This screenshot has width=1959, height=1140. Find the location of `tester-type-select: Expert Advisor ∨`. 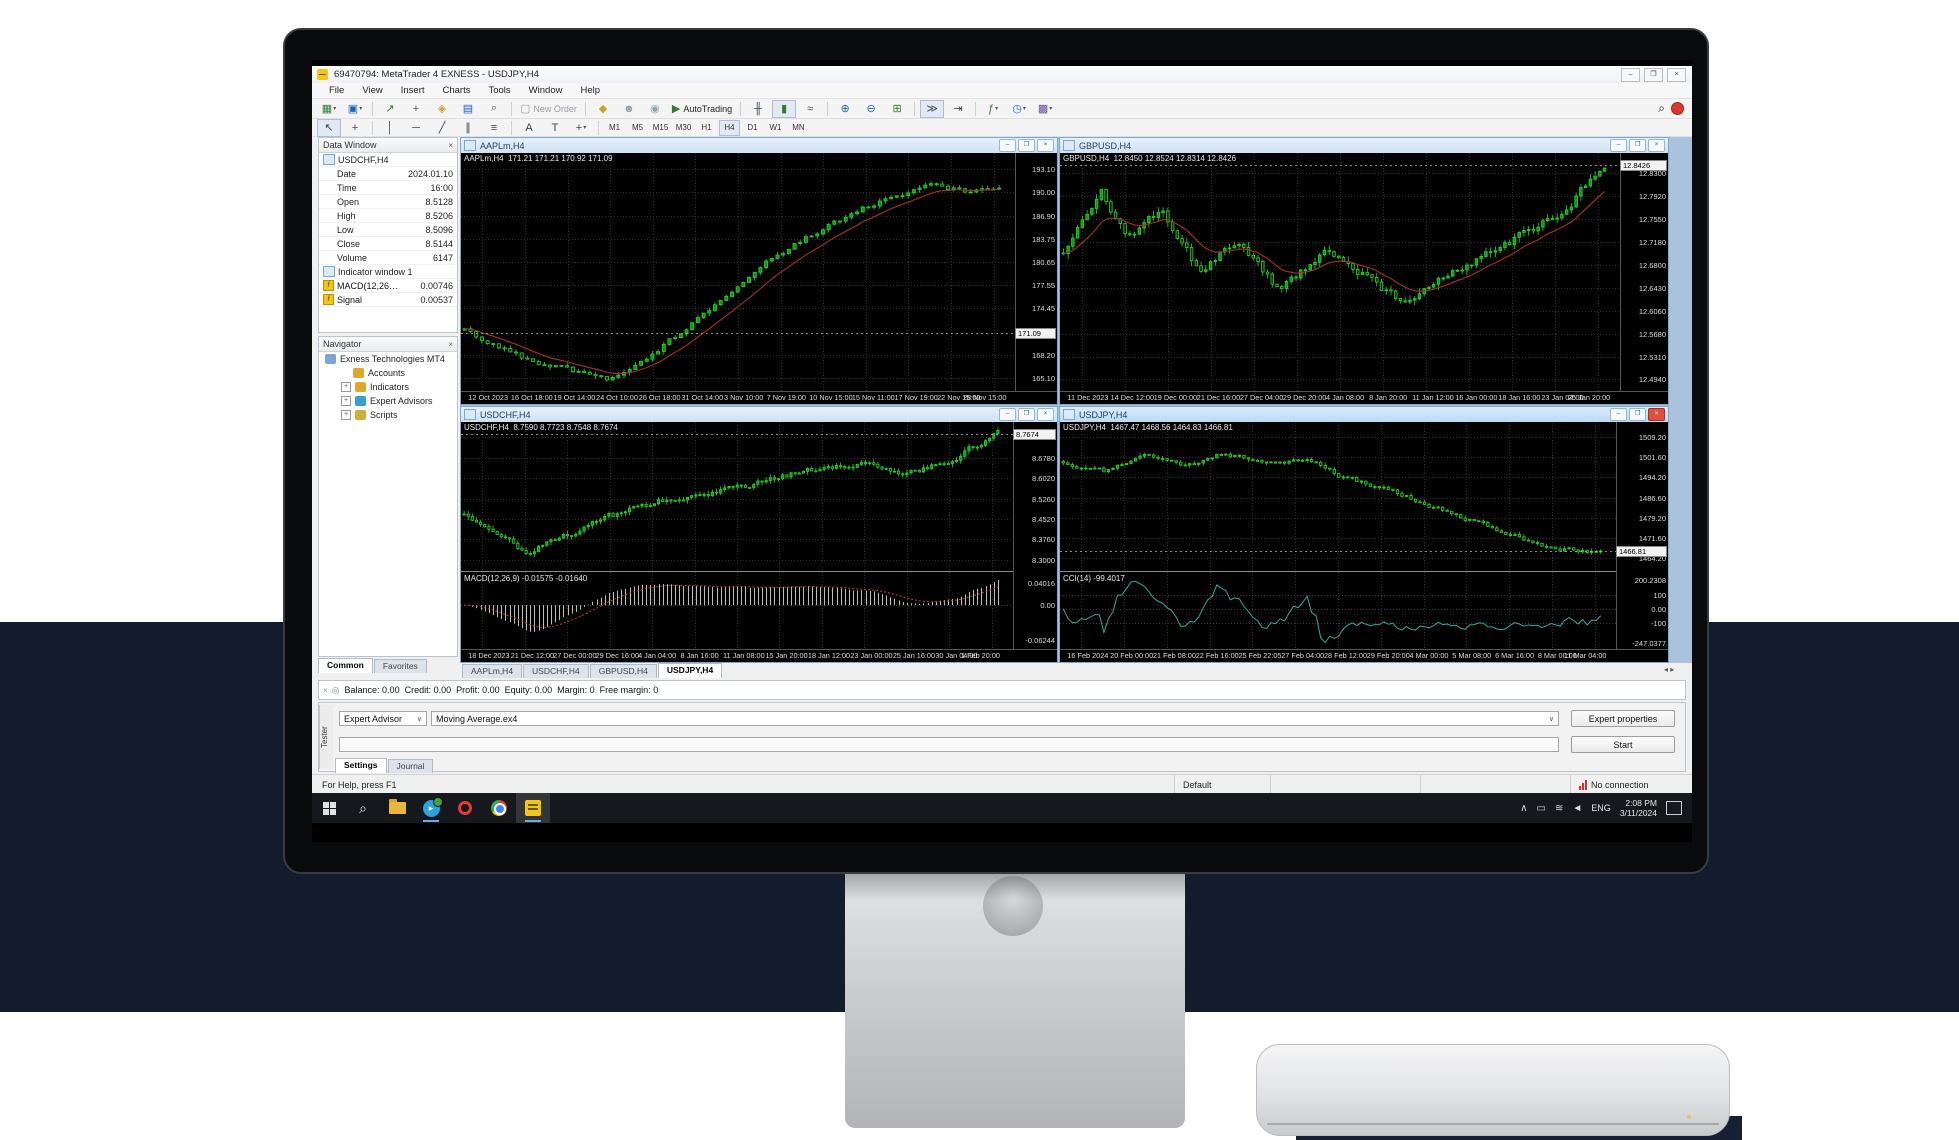

tester-type-select: Expert Advisor ∨ is located at coordinates (383, 718).